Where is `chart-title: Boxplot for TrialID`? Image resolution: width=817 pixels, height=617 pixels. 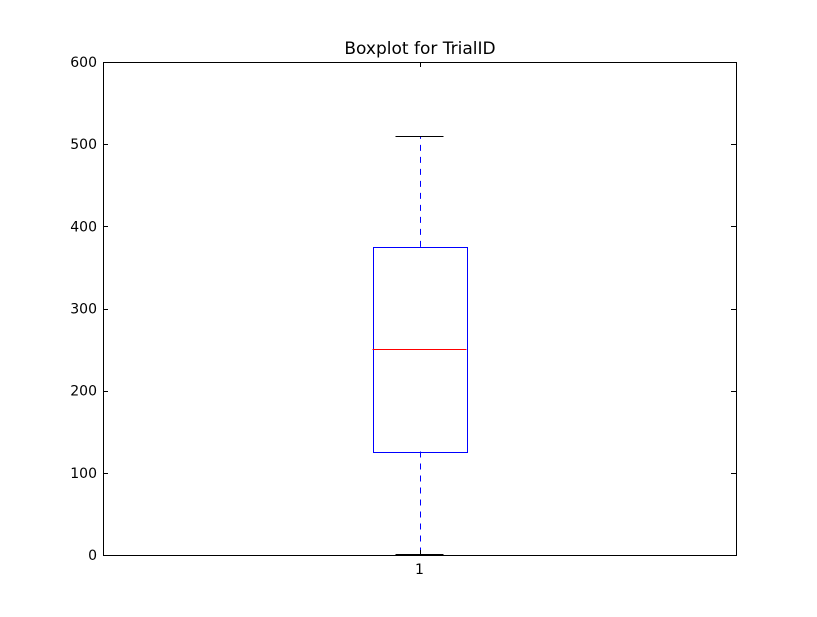
chart-title: Boxplot for TrialID is located at coordinates (419, 49).